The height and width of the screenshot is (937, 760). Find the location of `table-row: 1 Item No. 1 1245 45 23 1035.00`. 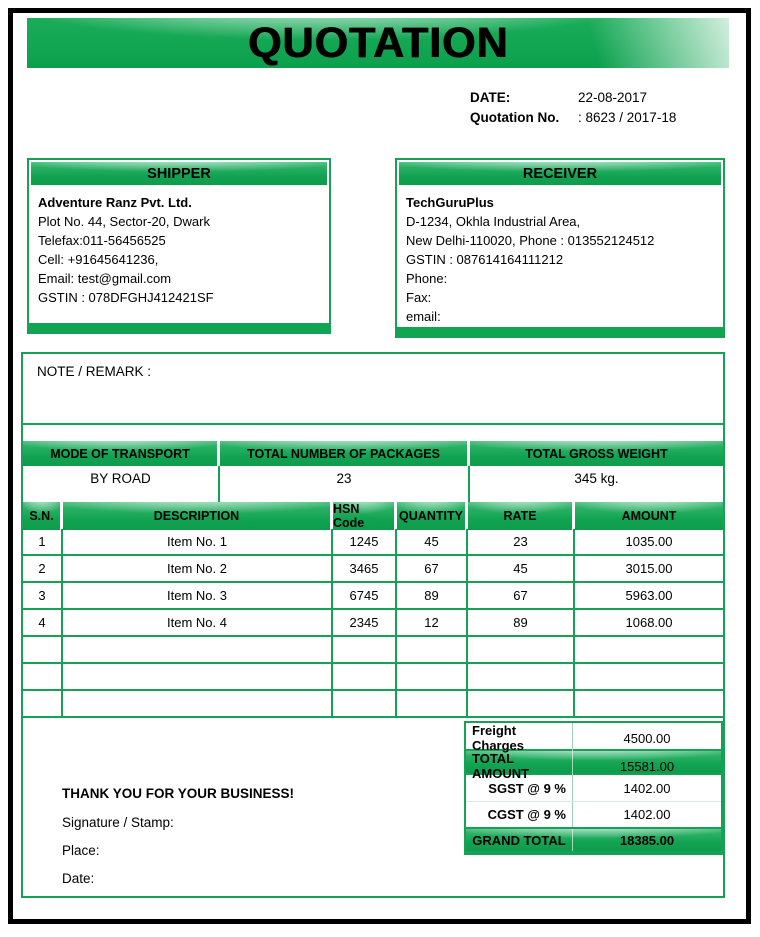

table-row: 1 Item No. 1 1245 45 23 1035.00 is located at coordinates (373, 542).